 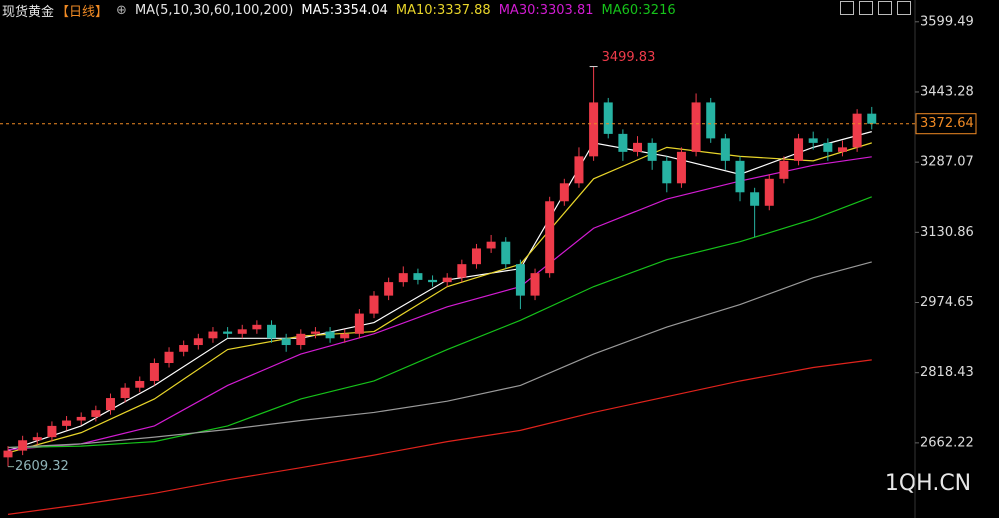 I want to click on y-tick-label: 3599.49, so click(x=947, y=21).